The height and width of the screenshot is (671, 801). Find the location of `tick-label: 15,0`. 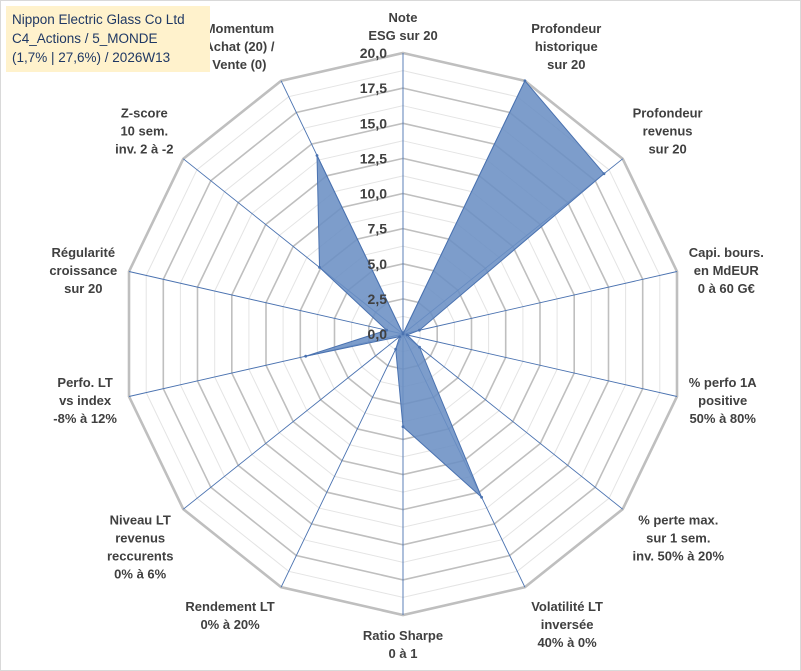

tick-label: 15,0 is located at coordinates (373, 123).